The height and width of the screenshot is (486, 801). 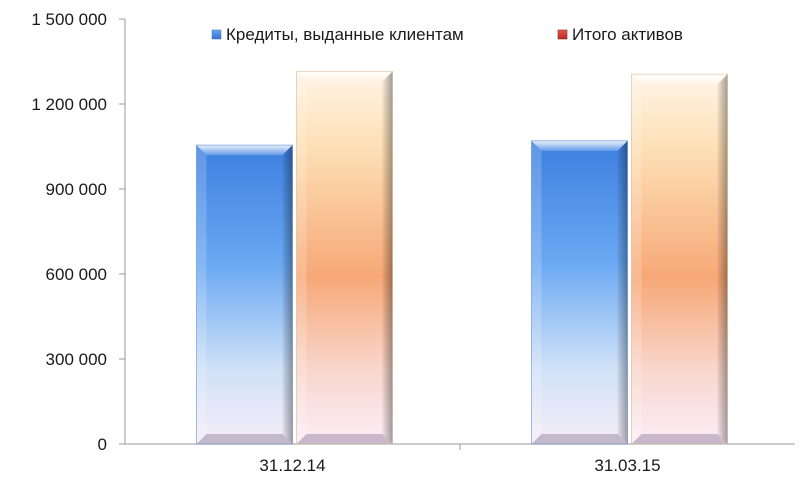 I want to click on y-tick-label: 900 000, so click(x=76, y=189).